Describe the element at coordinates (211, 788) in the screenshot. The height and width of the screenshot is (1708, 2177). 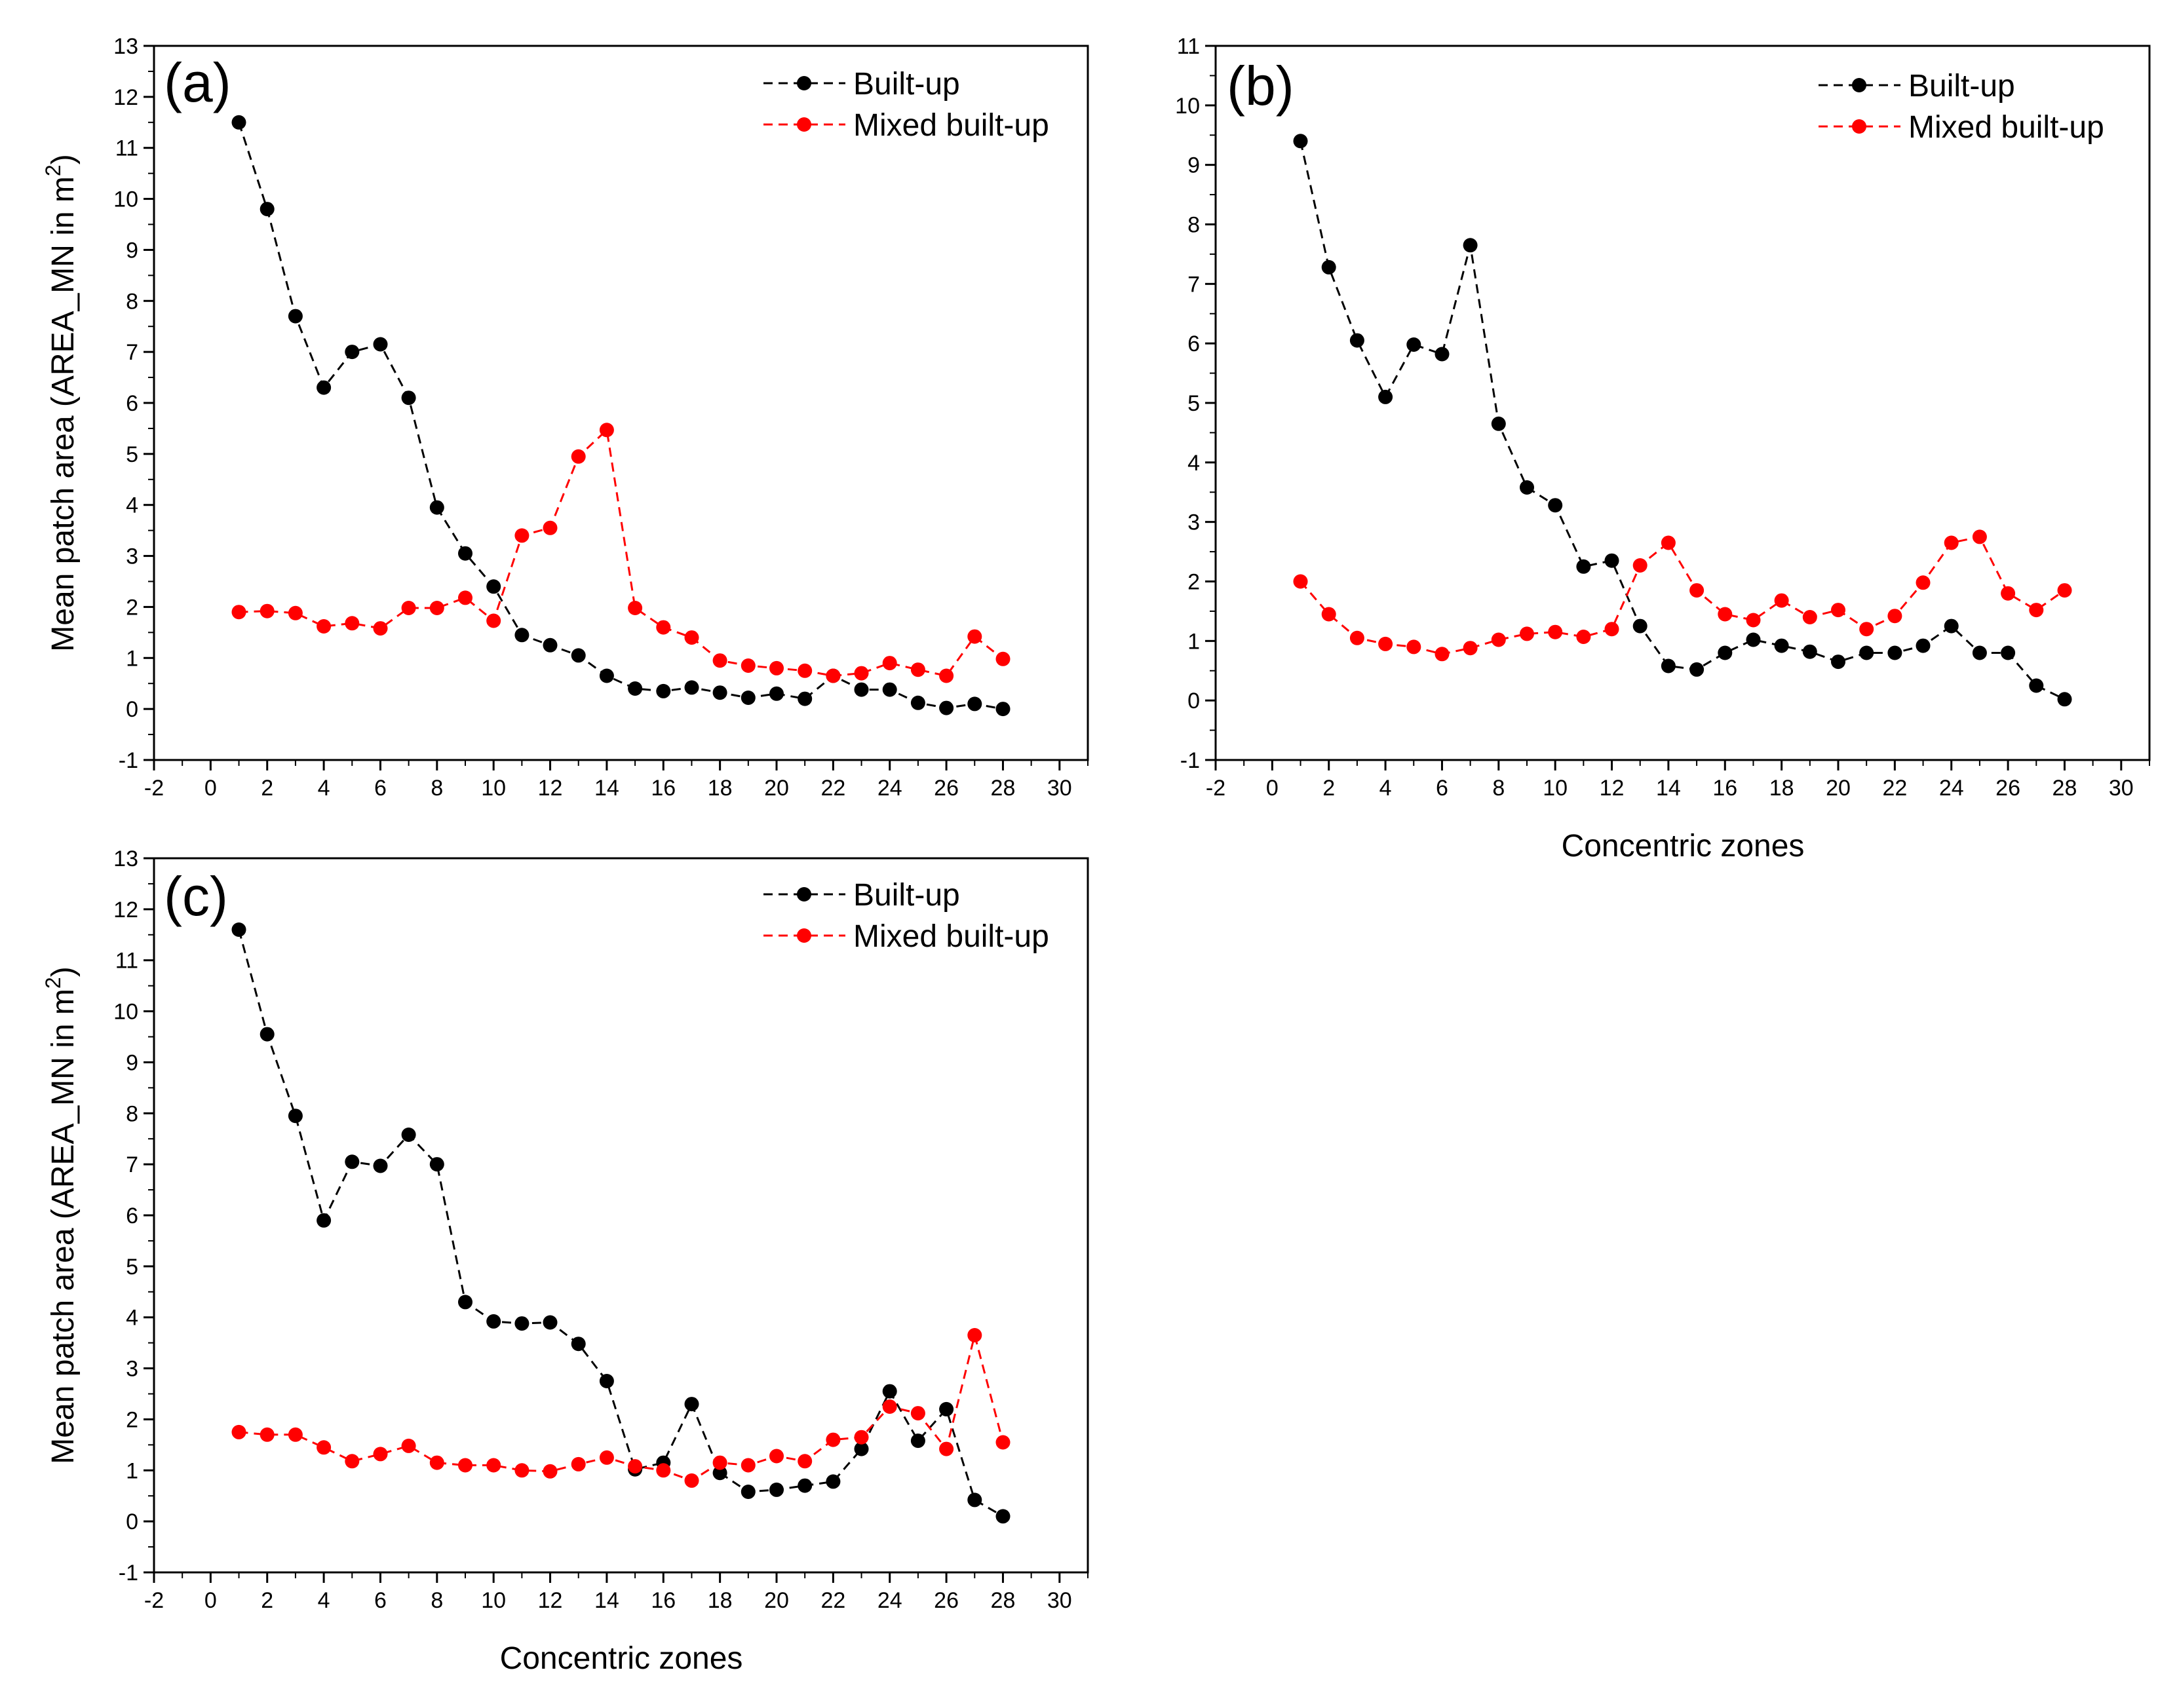
I see `x-tick-label: 0` at that location.